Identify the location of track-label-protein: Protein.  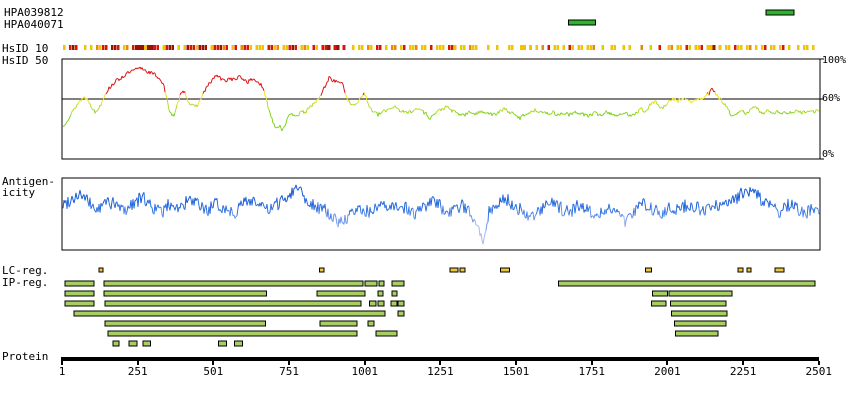
(25, 356).